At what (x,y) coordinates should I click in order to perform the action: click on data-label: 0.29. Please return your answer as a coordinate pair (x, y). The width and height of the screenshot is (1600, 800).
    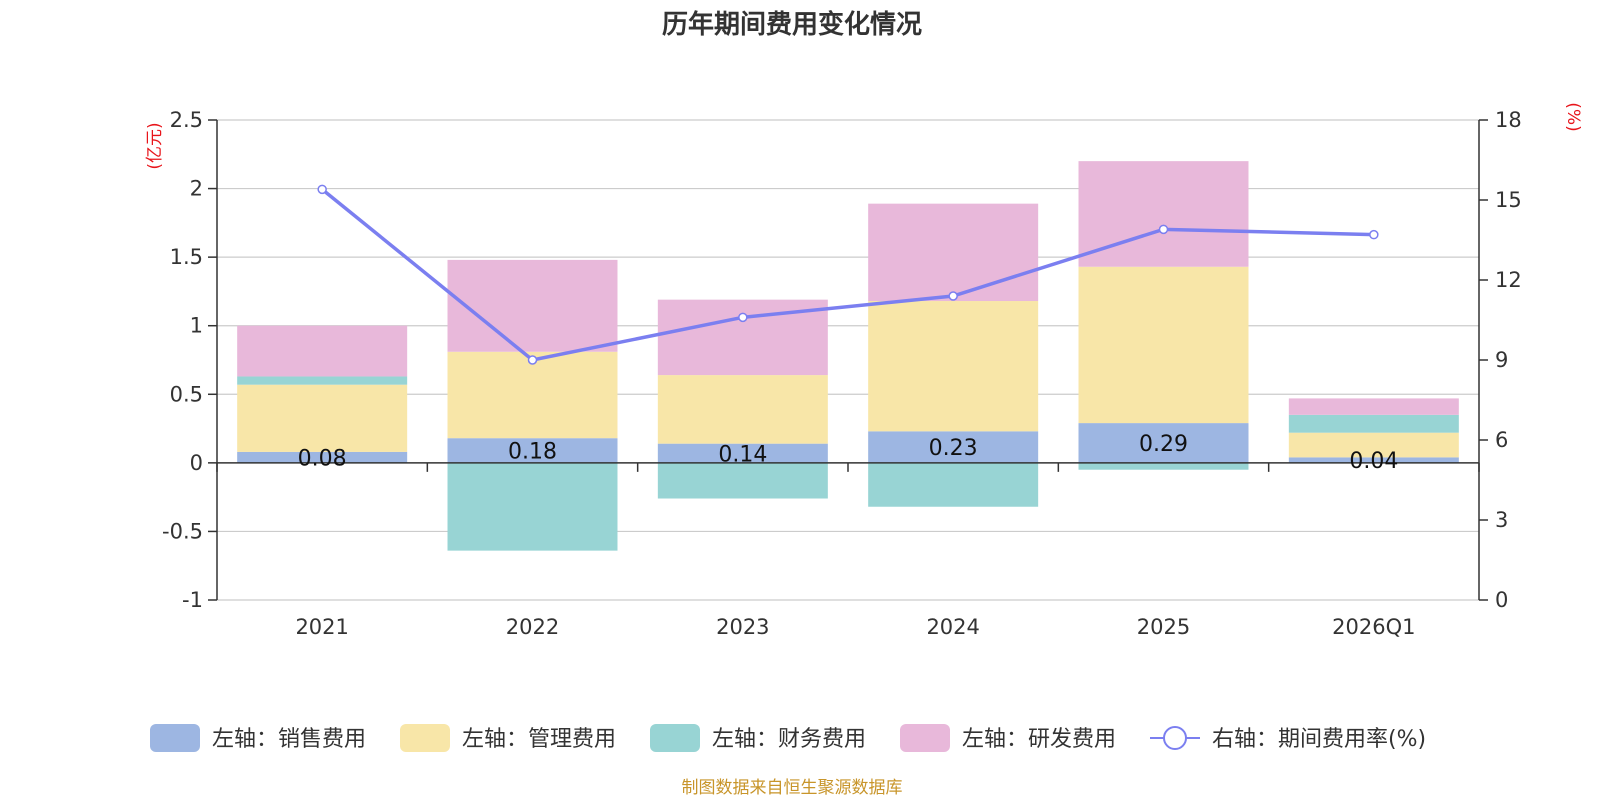
    Looking at the image, I should click on (1163, 444).